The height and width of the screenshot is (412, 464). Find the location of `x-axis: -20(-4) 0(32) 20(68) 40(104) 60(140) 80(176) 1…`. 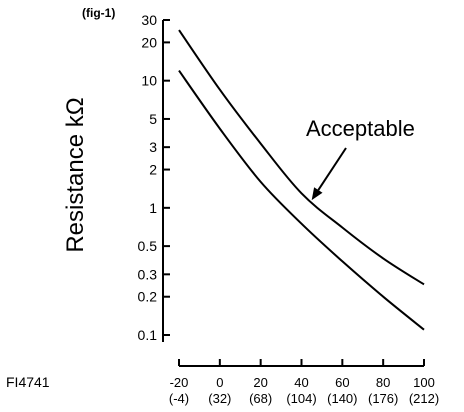

x-axis: -20(-4) 0(32) 20(68) 40(104) 60(140) 80(176) 1… is located at coordinates (304, 382).